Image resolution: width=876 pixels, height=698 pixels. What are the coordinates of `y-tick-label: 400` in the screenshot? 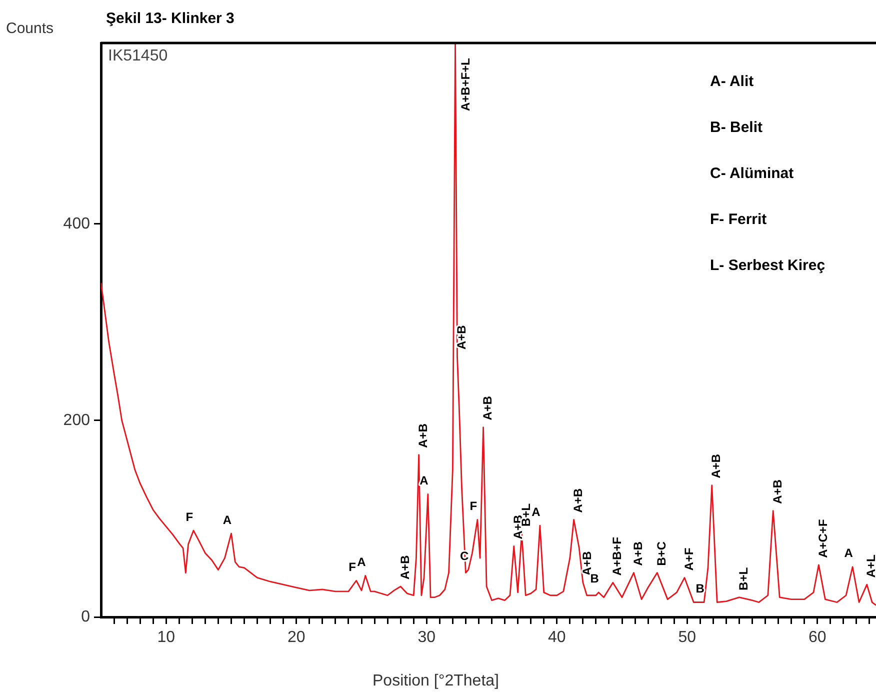 It's located at (76, 223).